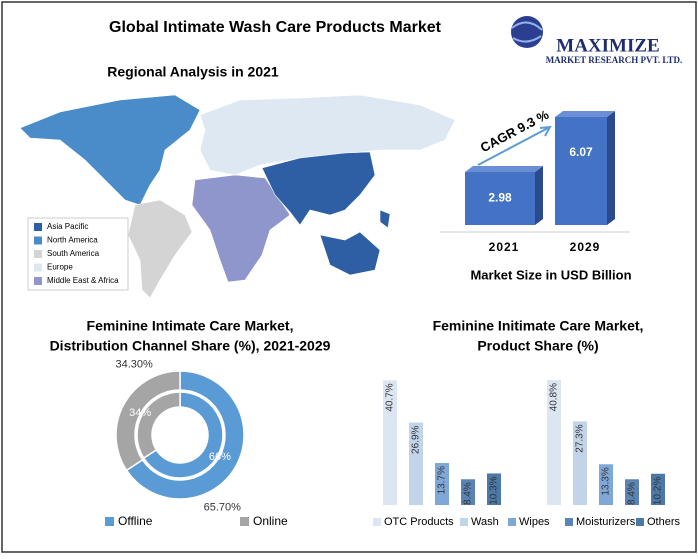  What do you see at coordinates (416, 439) in the screenshot?
I see `value-label: 26.9%` at bounding box center [416, 439].